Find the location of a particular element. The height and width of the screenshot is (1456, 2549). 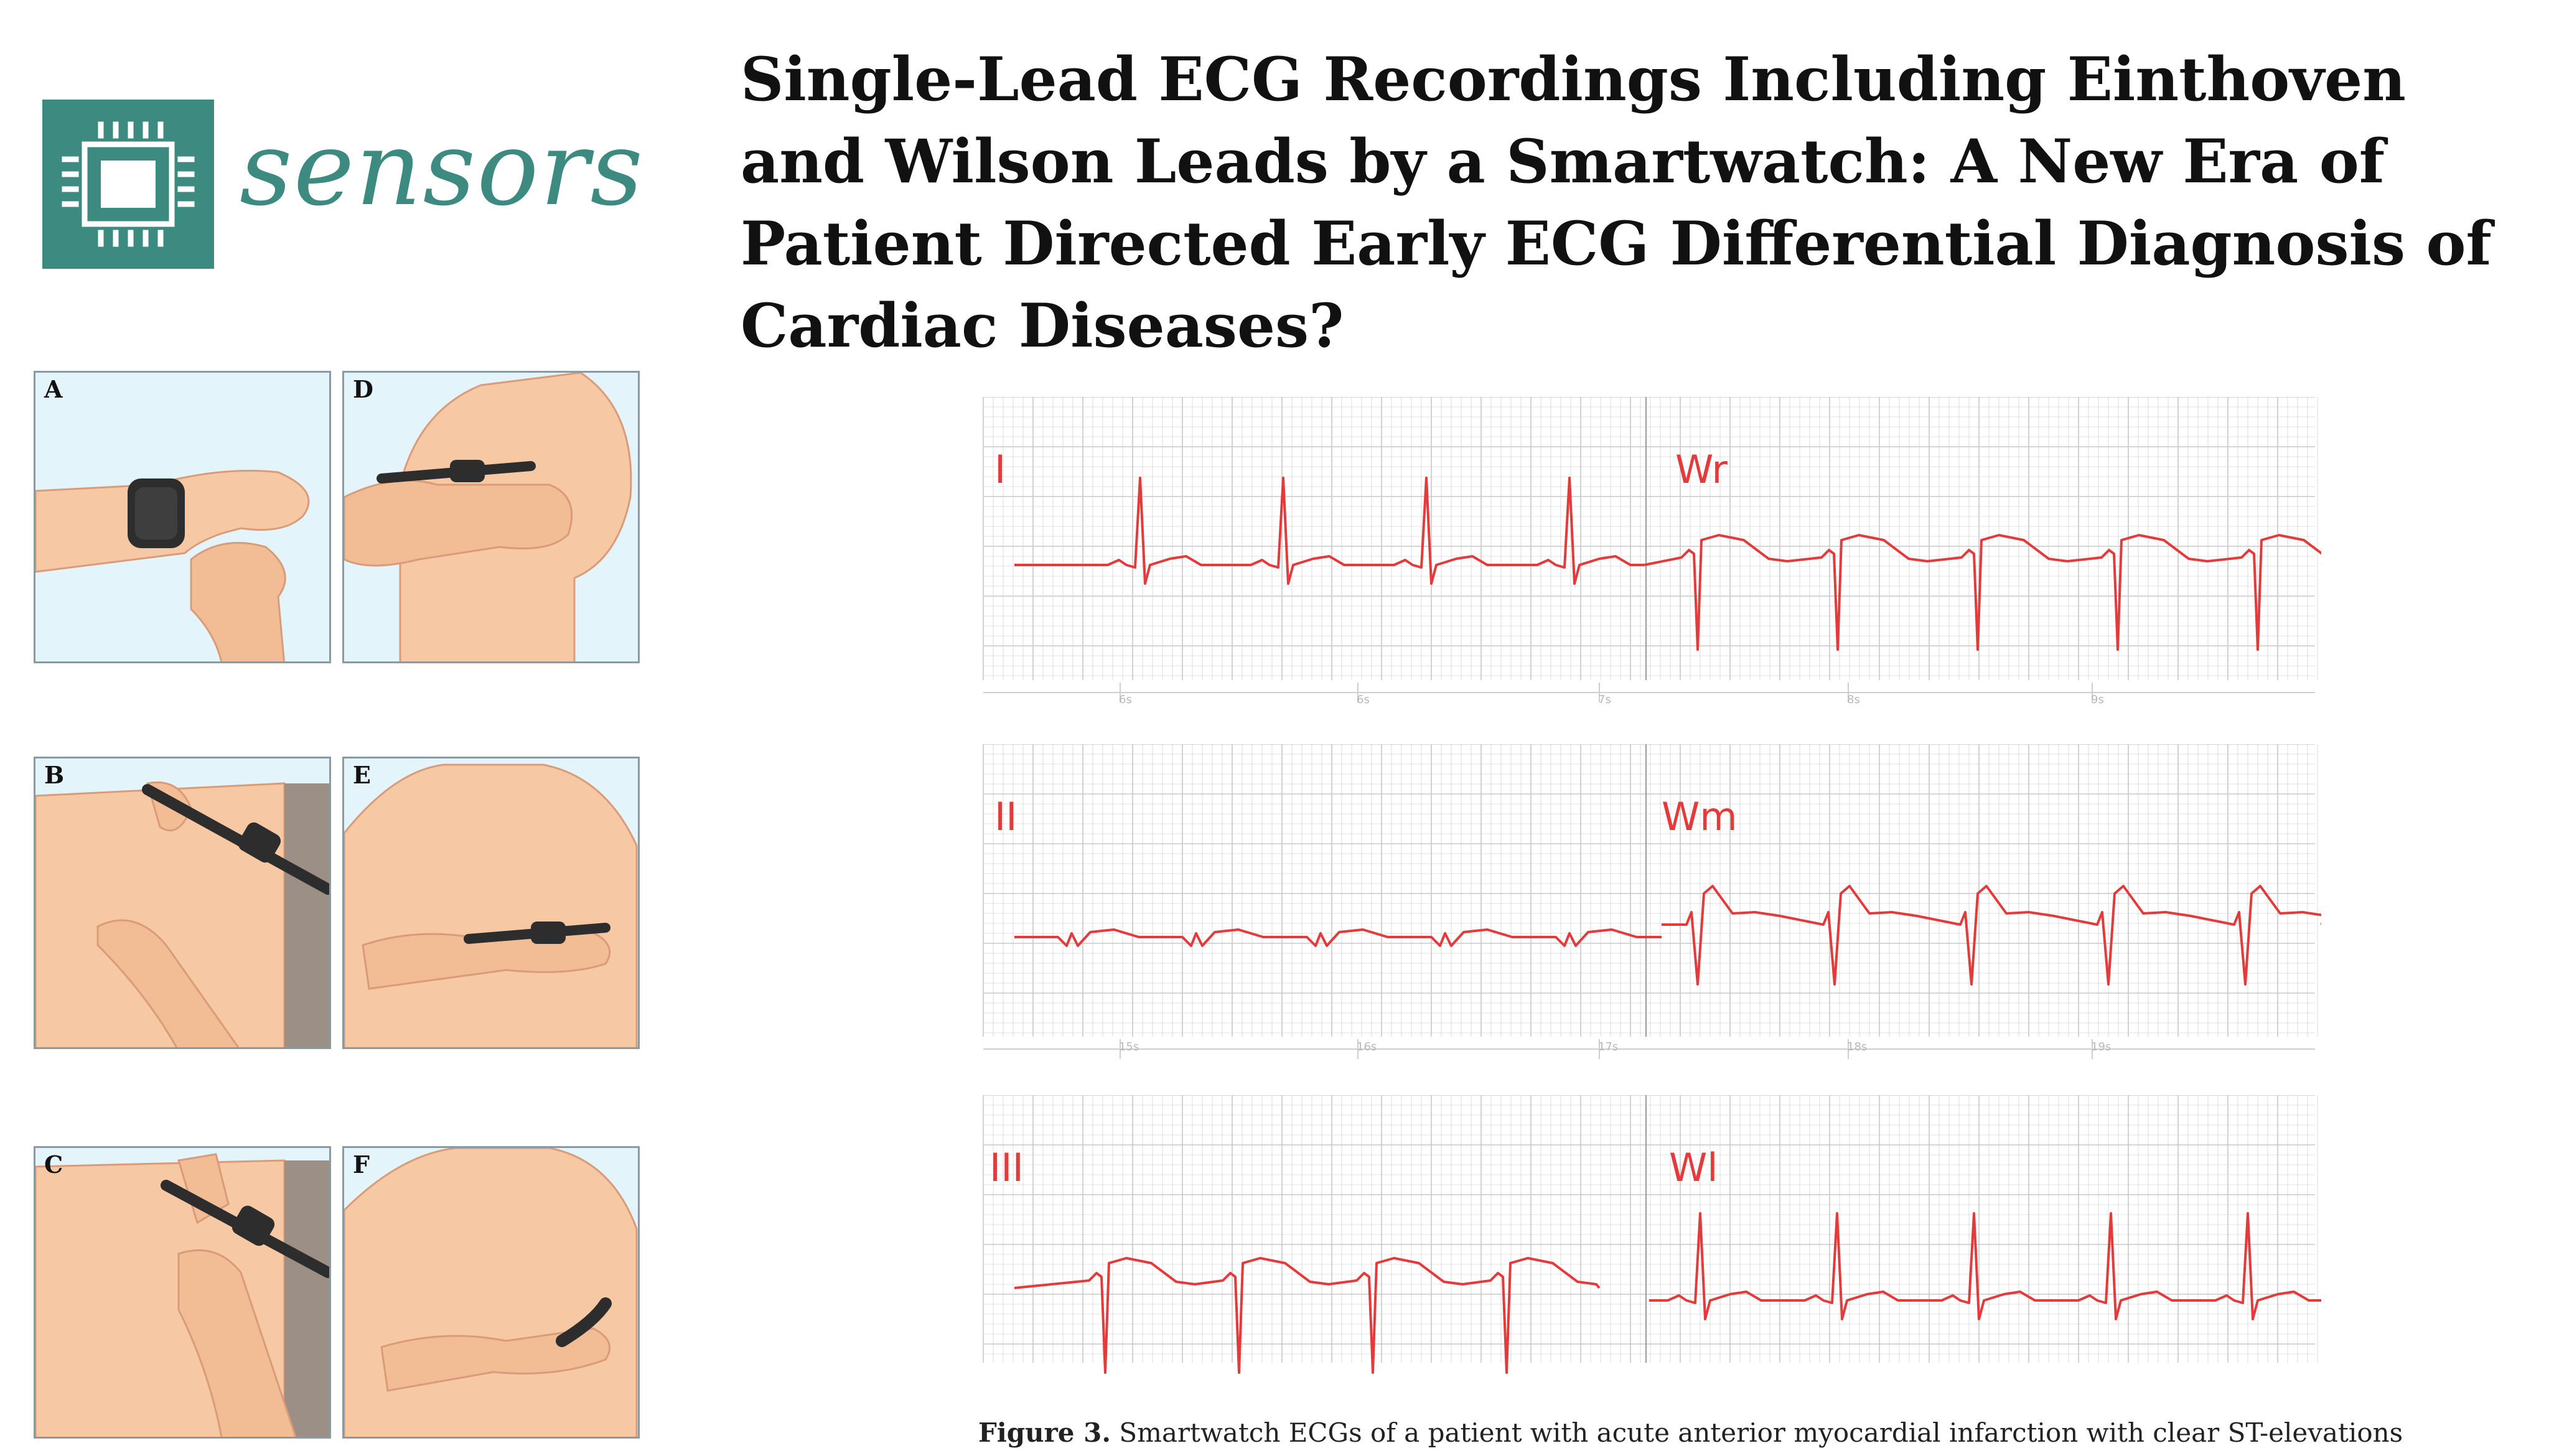

lead-label-iii: III is located at coordinates (1006, 1167).